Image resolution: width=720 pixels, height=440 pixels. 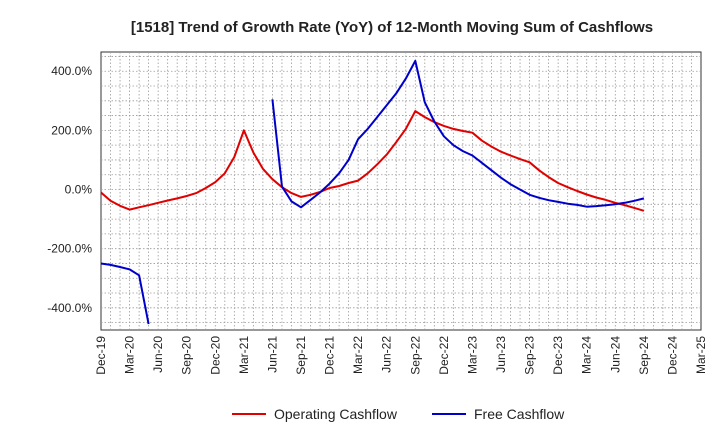 I want to click on x-tick-label: Dec-19, so click(x=101, y=355).